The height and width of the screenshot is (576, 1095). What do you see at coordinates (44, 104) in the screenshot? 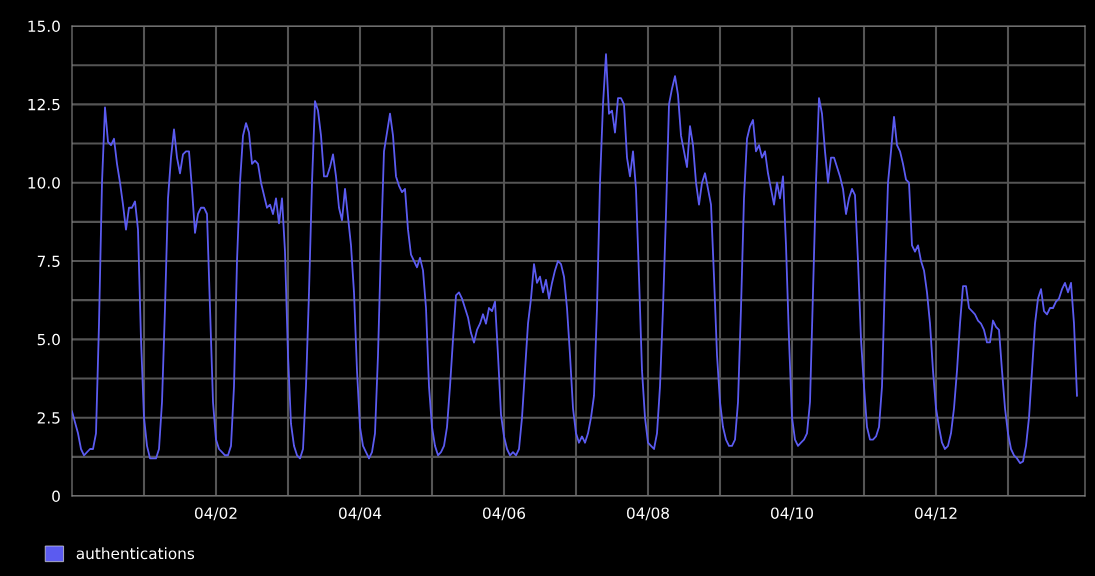
I see `y-tick-label: 12.5` at bounding box center [44, 104].